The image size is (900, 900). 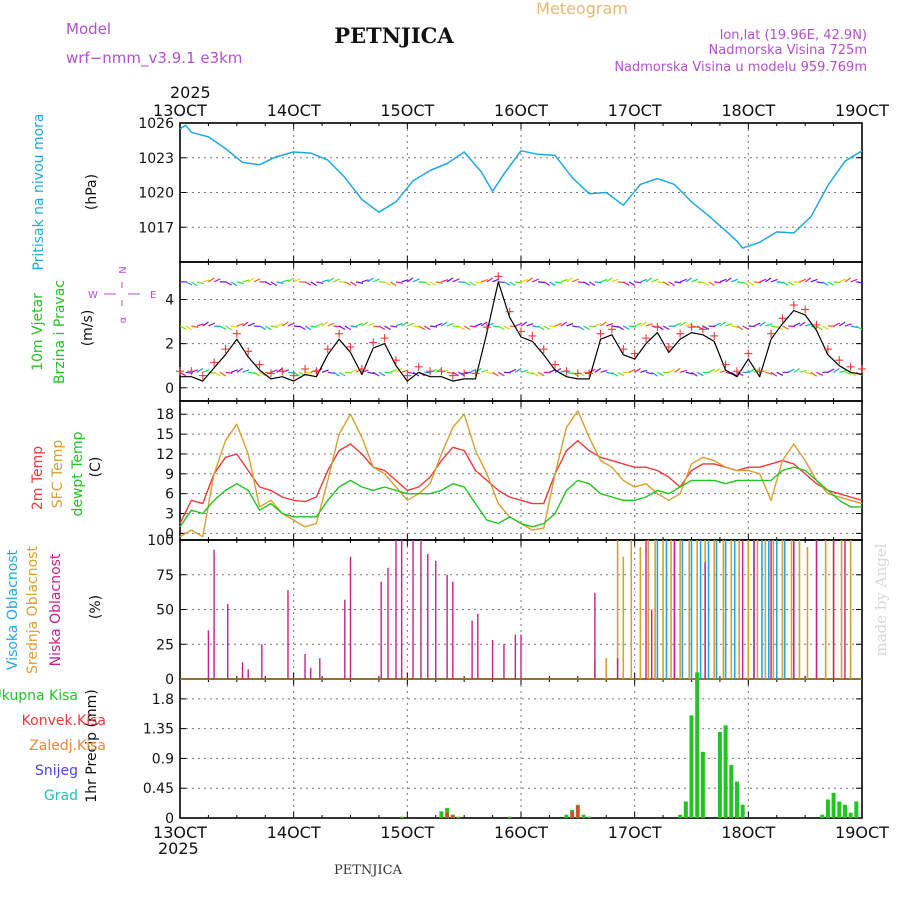 I want to click on compass-s: α, so click(x=123, y=319).